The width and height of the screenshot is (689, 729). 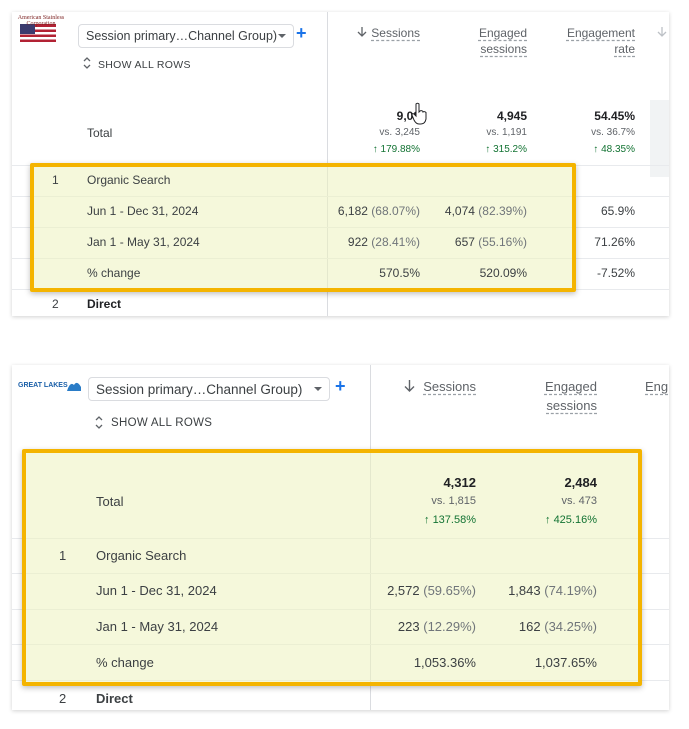 I want to click on total-value: 2,484, so click(x=580, y=482).